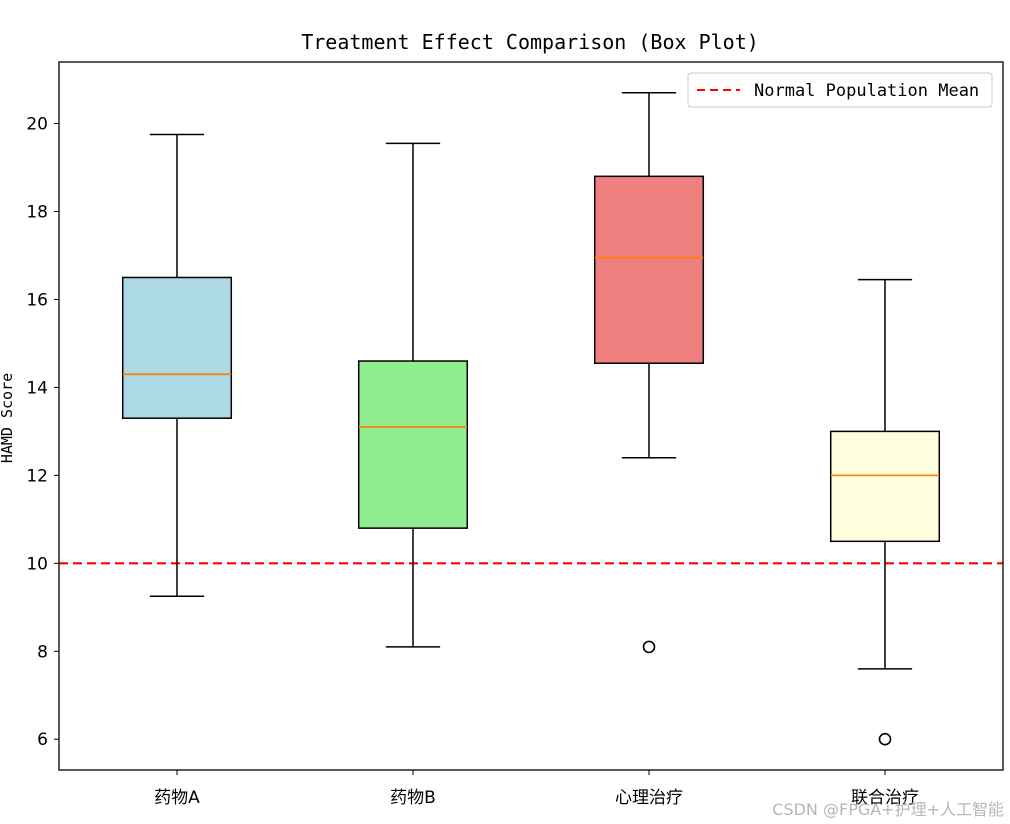 The image size is (1010, 824). Describe the element at coordinates (177, 347) in the screenshot. I see `box-1-iqr-box` at that location.